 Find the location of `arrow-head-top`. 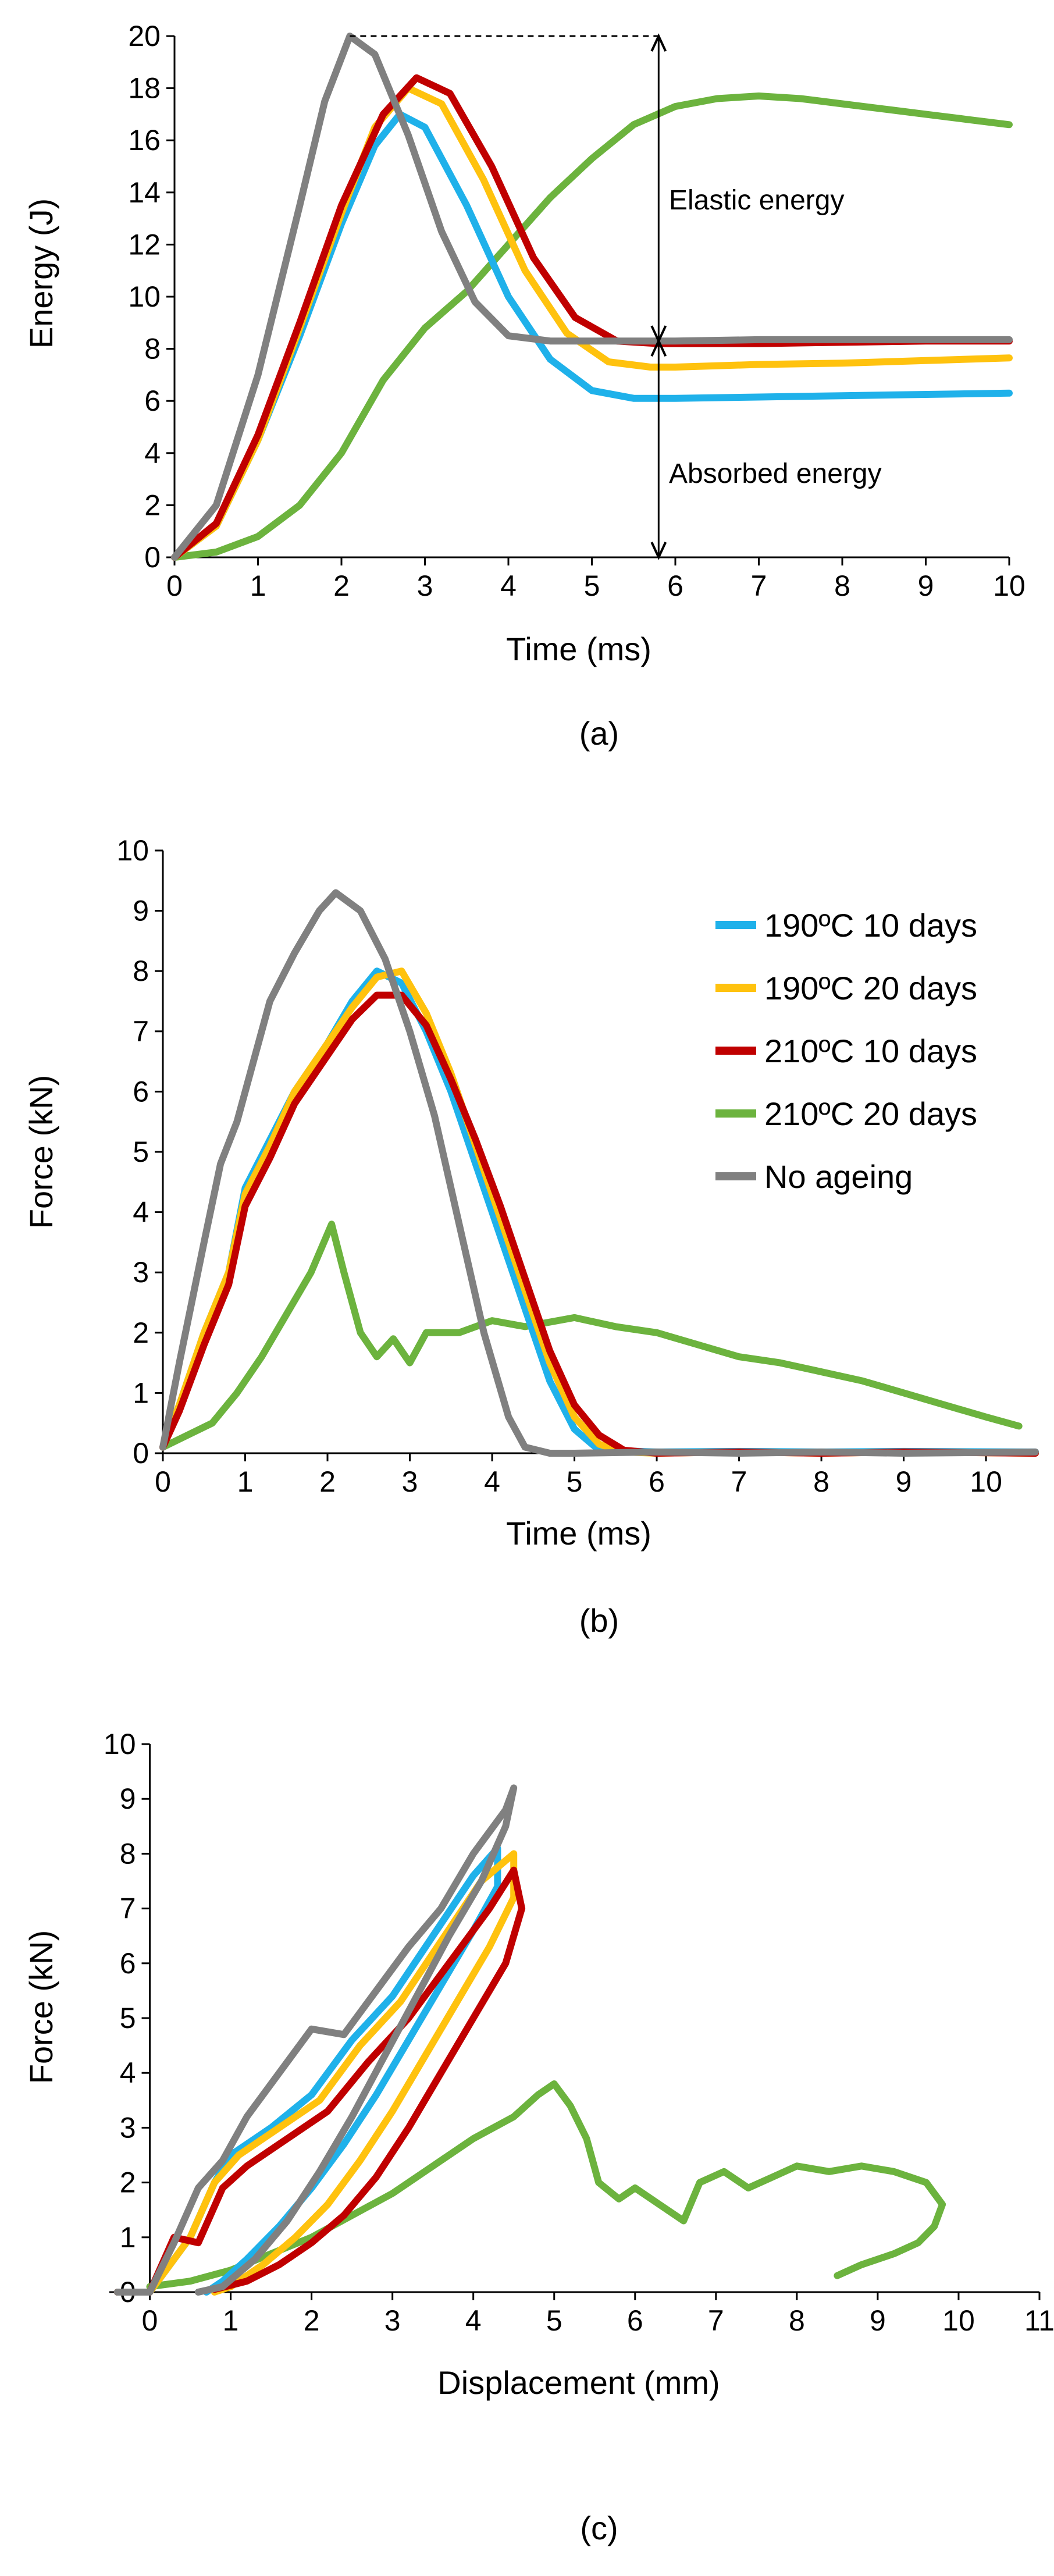

arrow-head-top is located at coordinates (658, 43).